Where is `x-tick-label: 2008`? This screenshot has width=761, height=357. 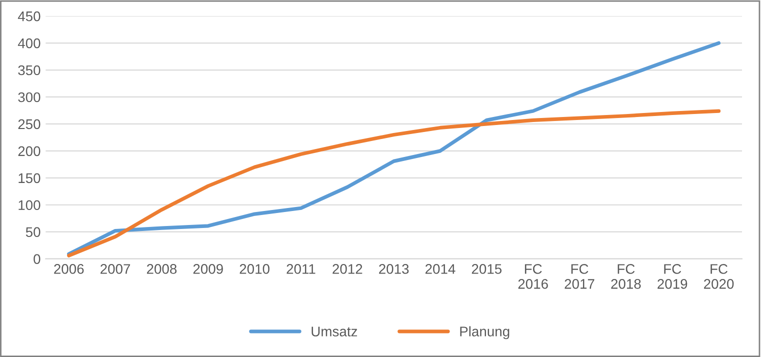 x-tick-label: 2008 is located at coordinates (161, 269).